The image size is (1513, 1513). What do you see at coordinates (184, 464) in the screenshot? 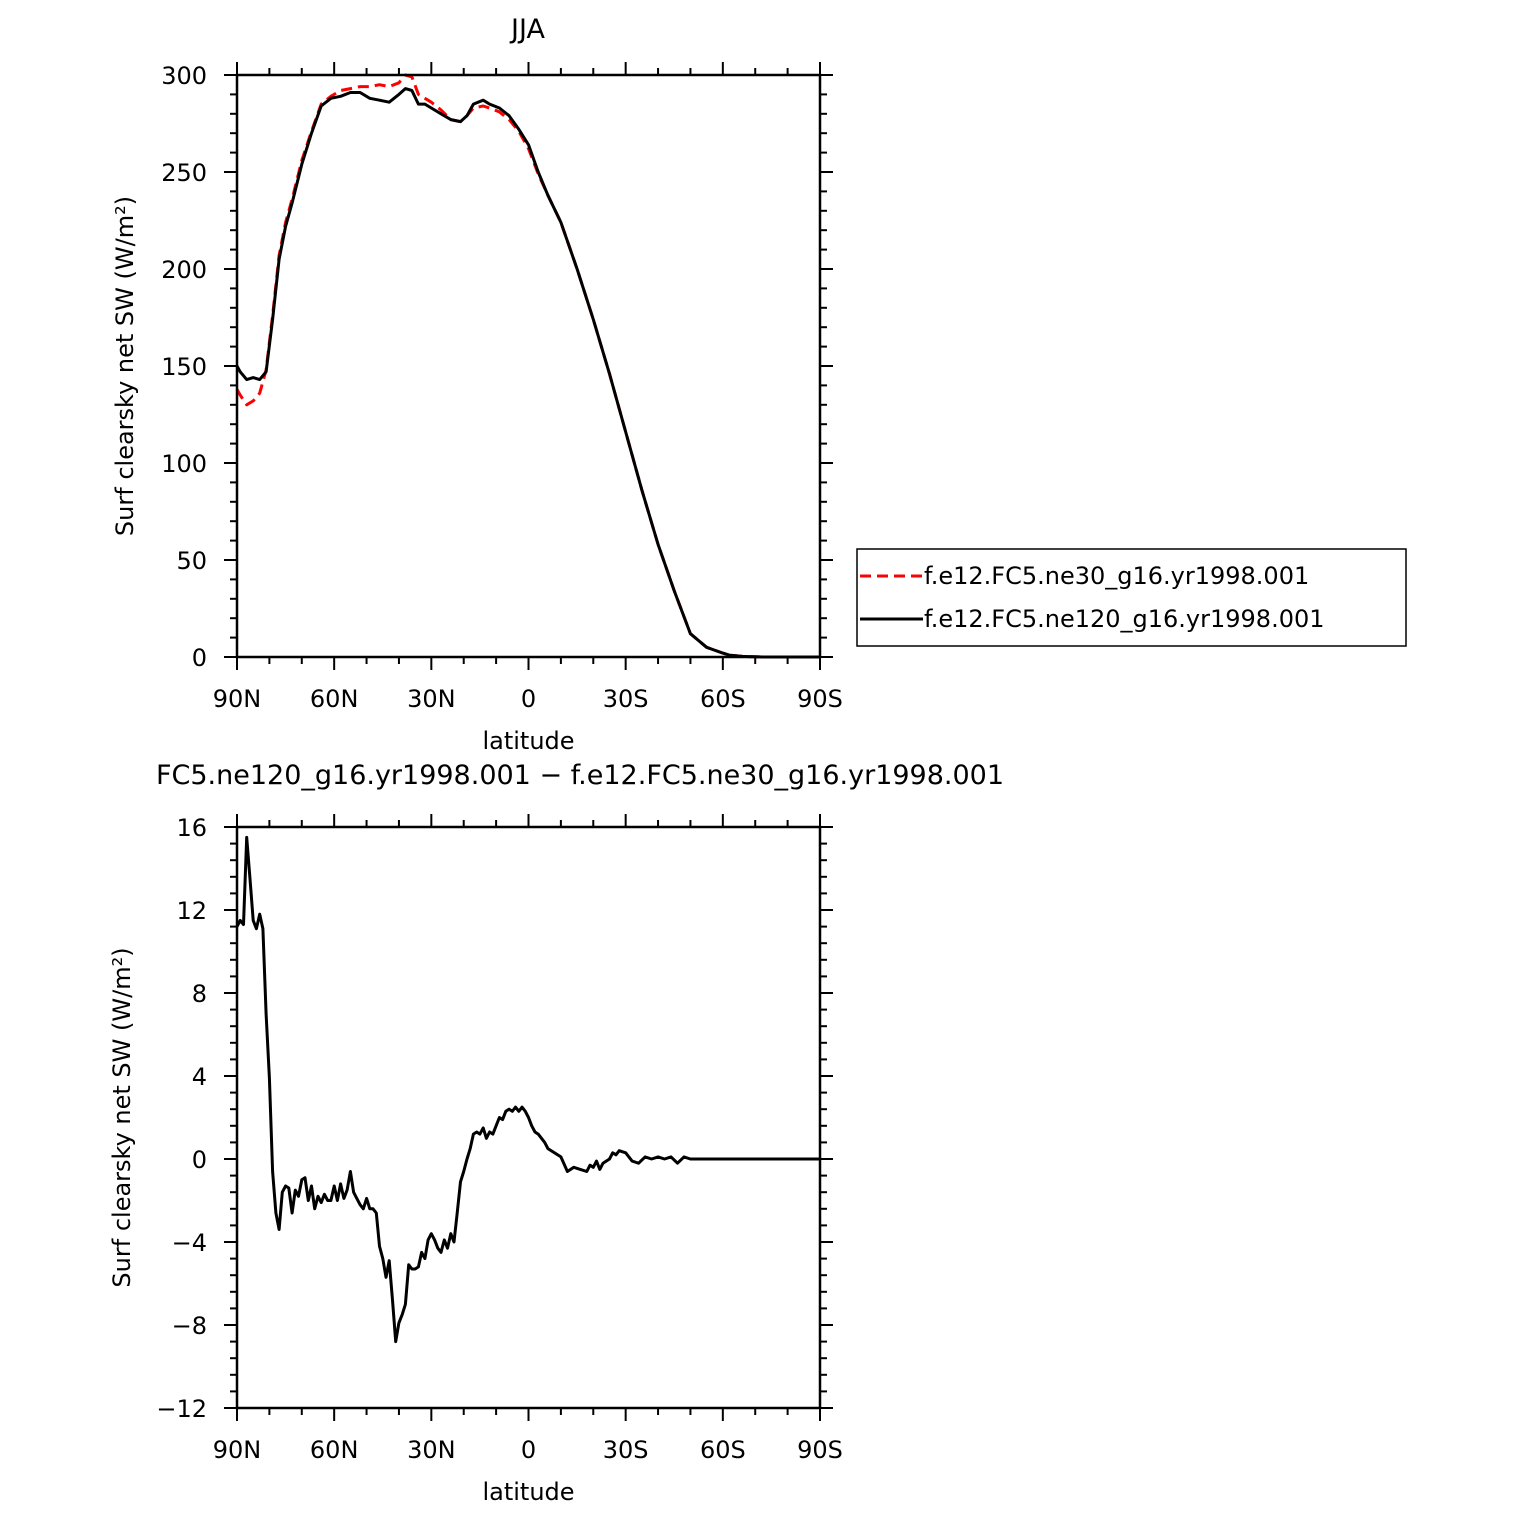
I see `y-tick-label: 100` at bounding box center [184, 464].